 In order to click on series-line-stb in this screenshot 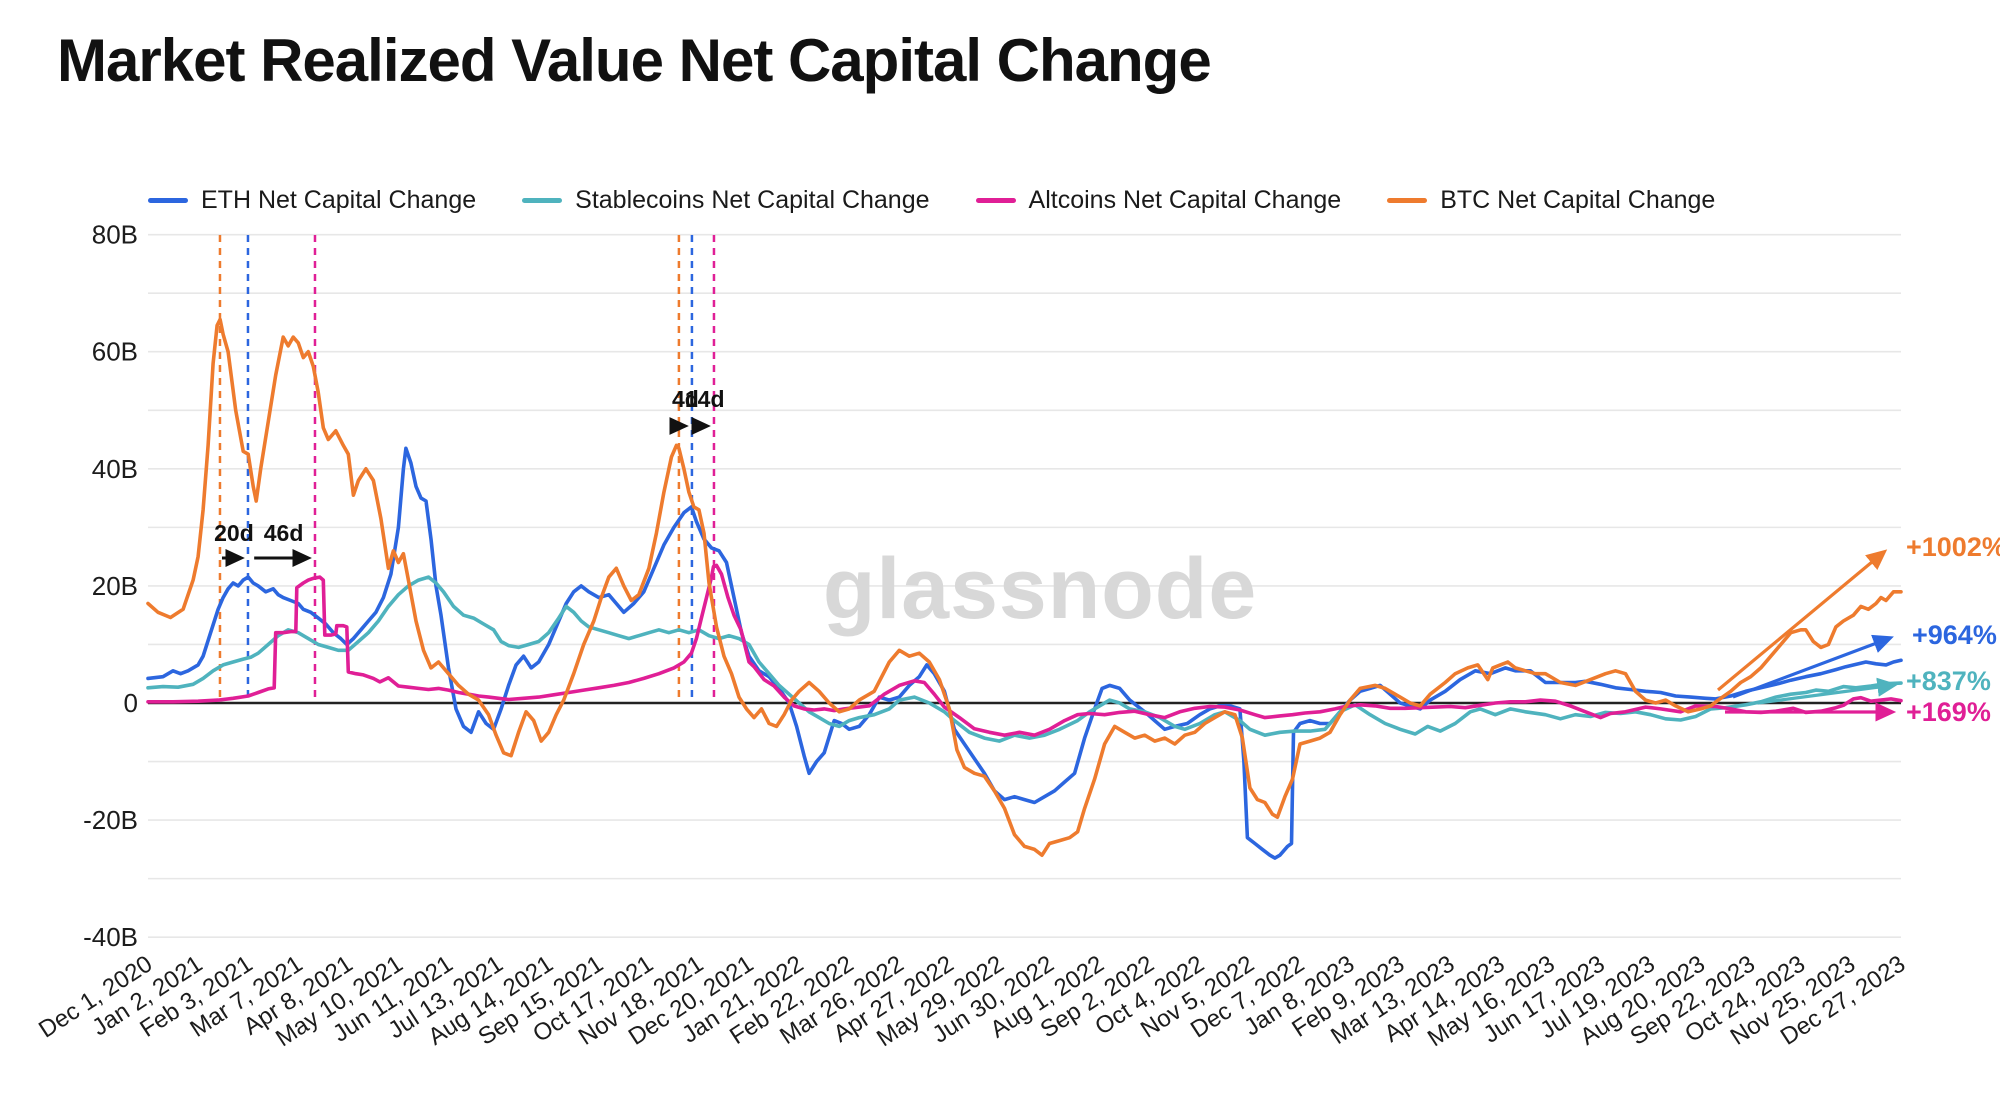, I will do `click(1024, 659)`.